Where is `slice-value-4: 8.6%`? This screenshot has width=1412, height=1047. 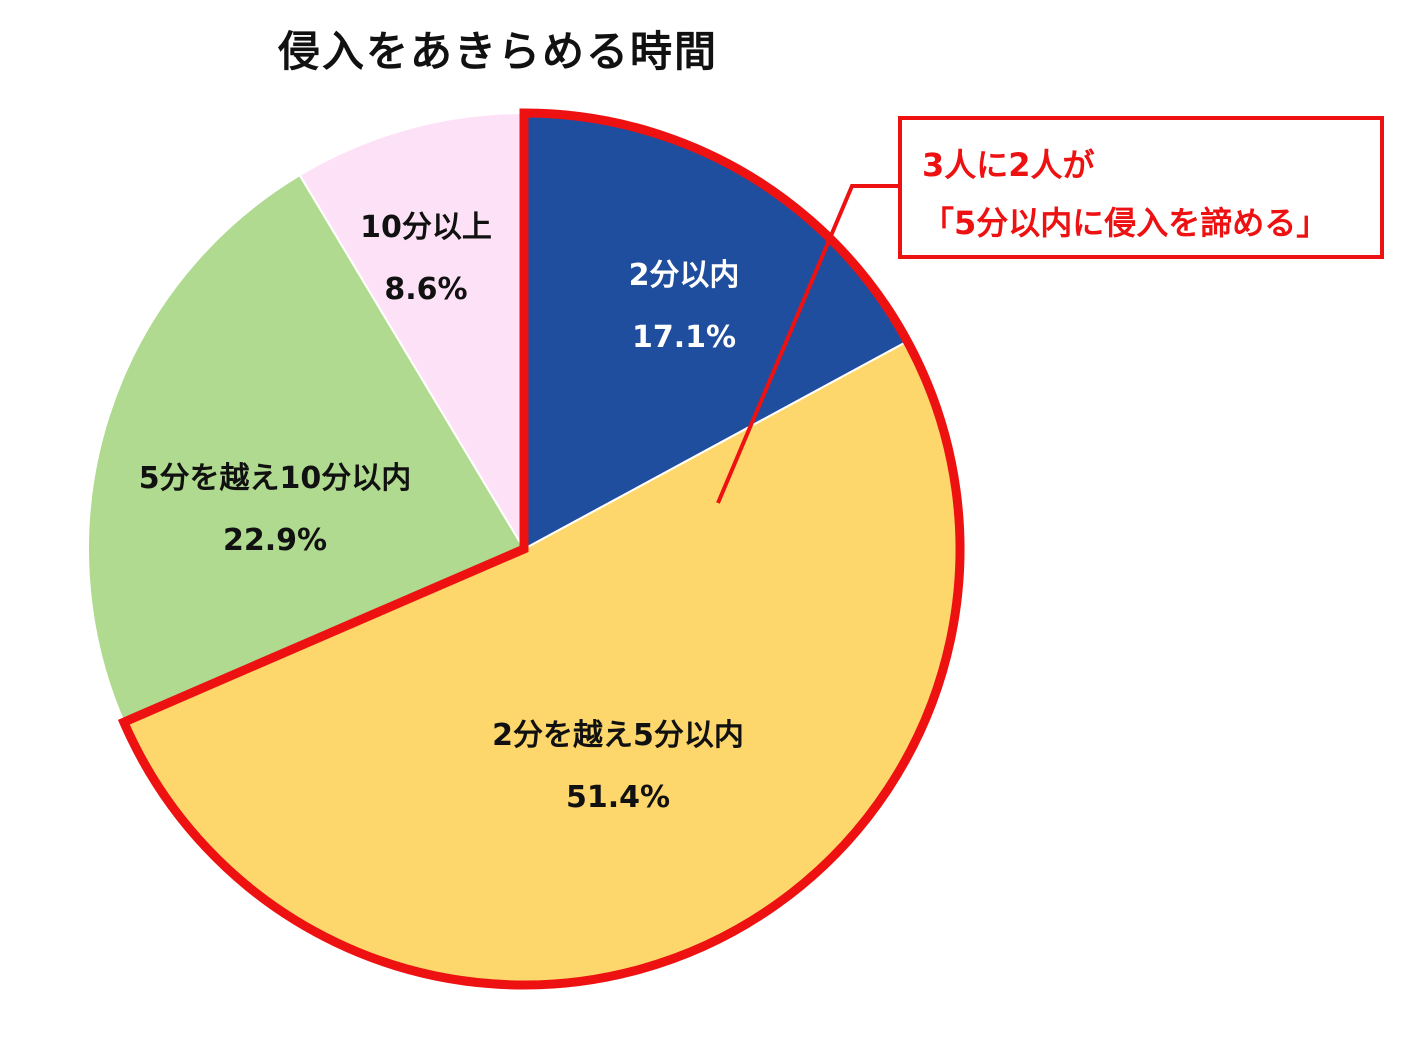
slice-value-4: 8.6% is located at coordinates (425, 289).